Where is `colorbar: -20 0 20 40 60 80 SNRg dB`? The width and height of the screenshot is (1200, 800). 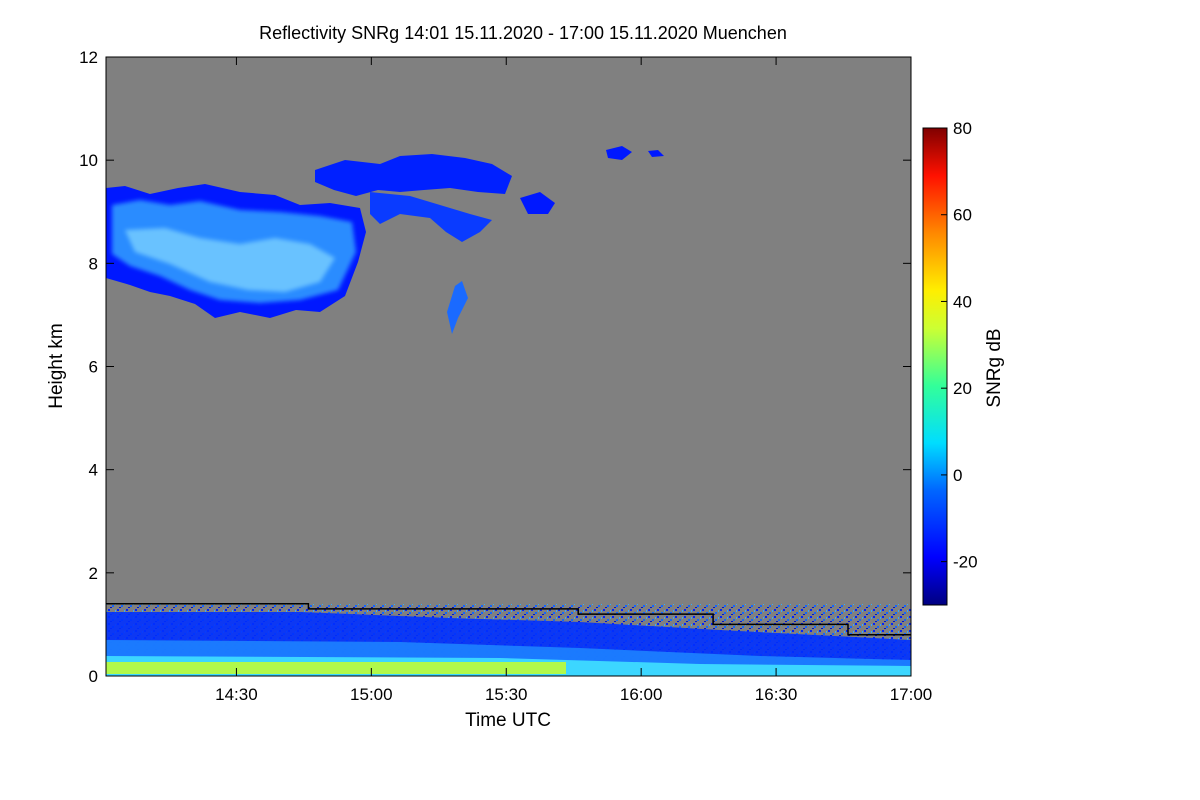
colorbar: -20 0 20 40 60 80 SNRg dB is located at coordinates (963, 362).